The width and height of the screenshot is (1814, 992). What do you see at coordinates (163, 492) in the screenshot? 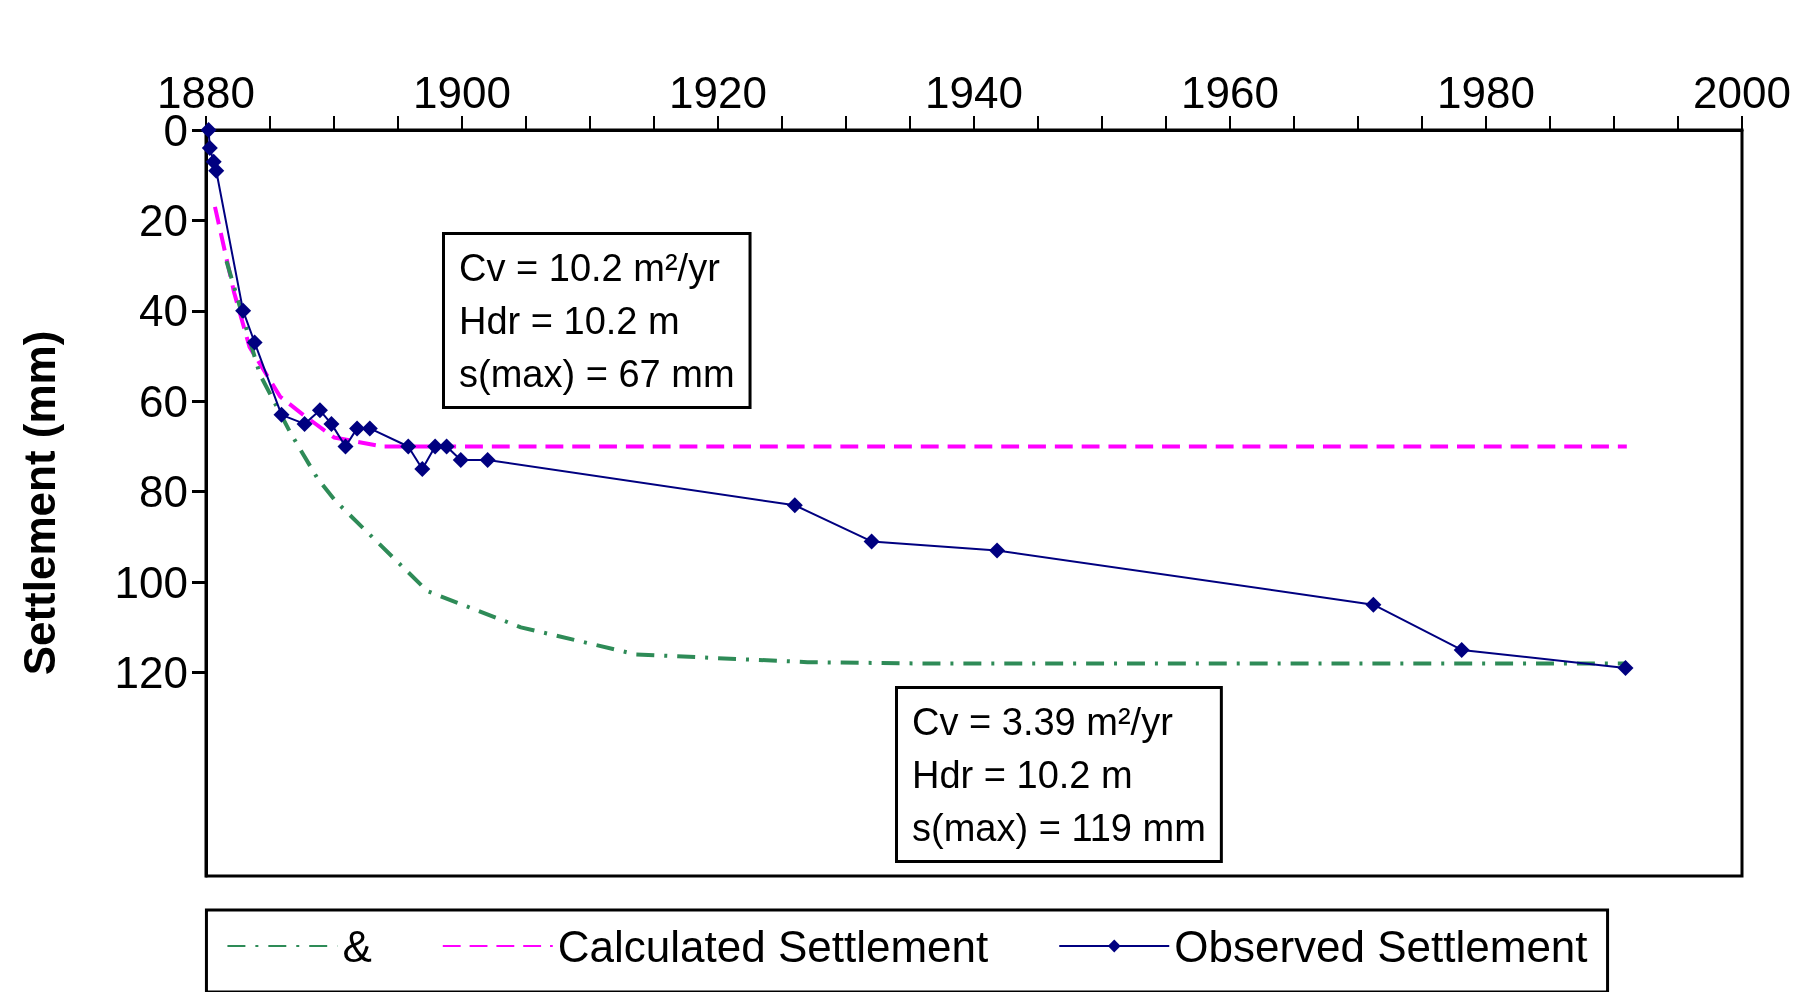
I see `y-tick-label: 80` at bounding box center [163, 492].